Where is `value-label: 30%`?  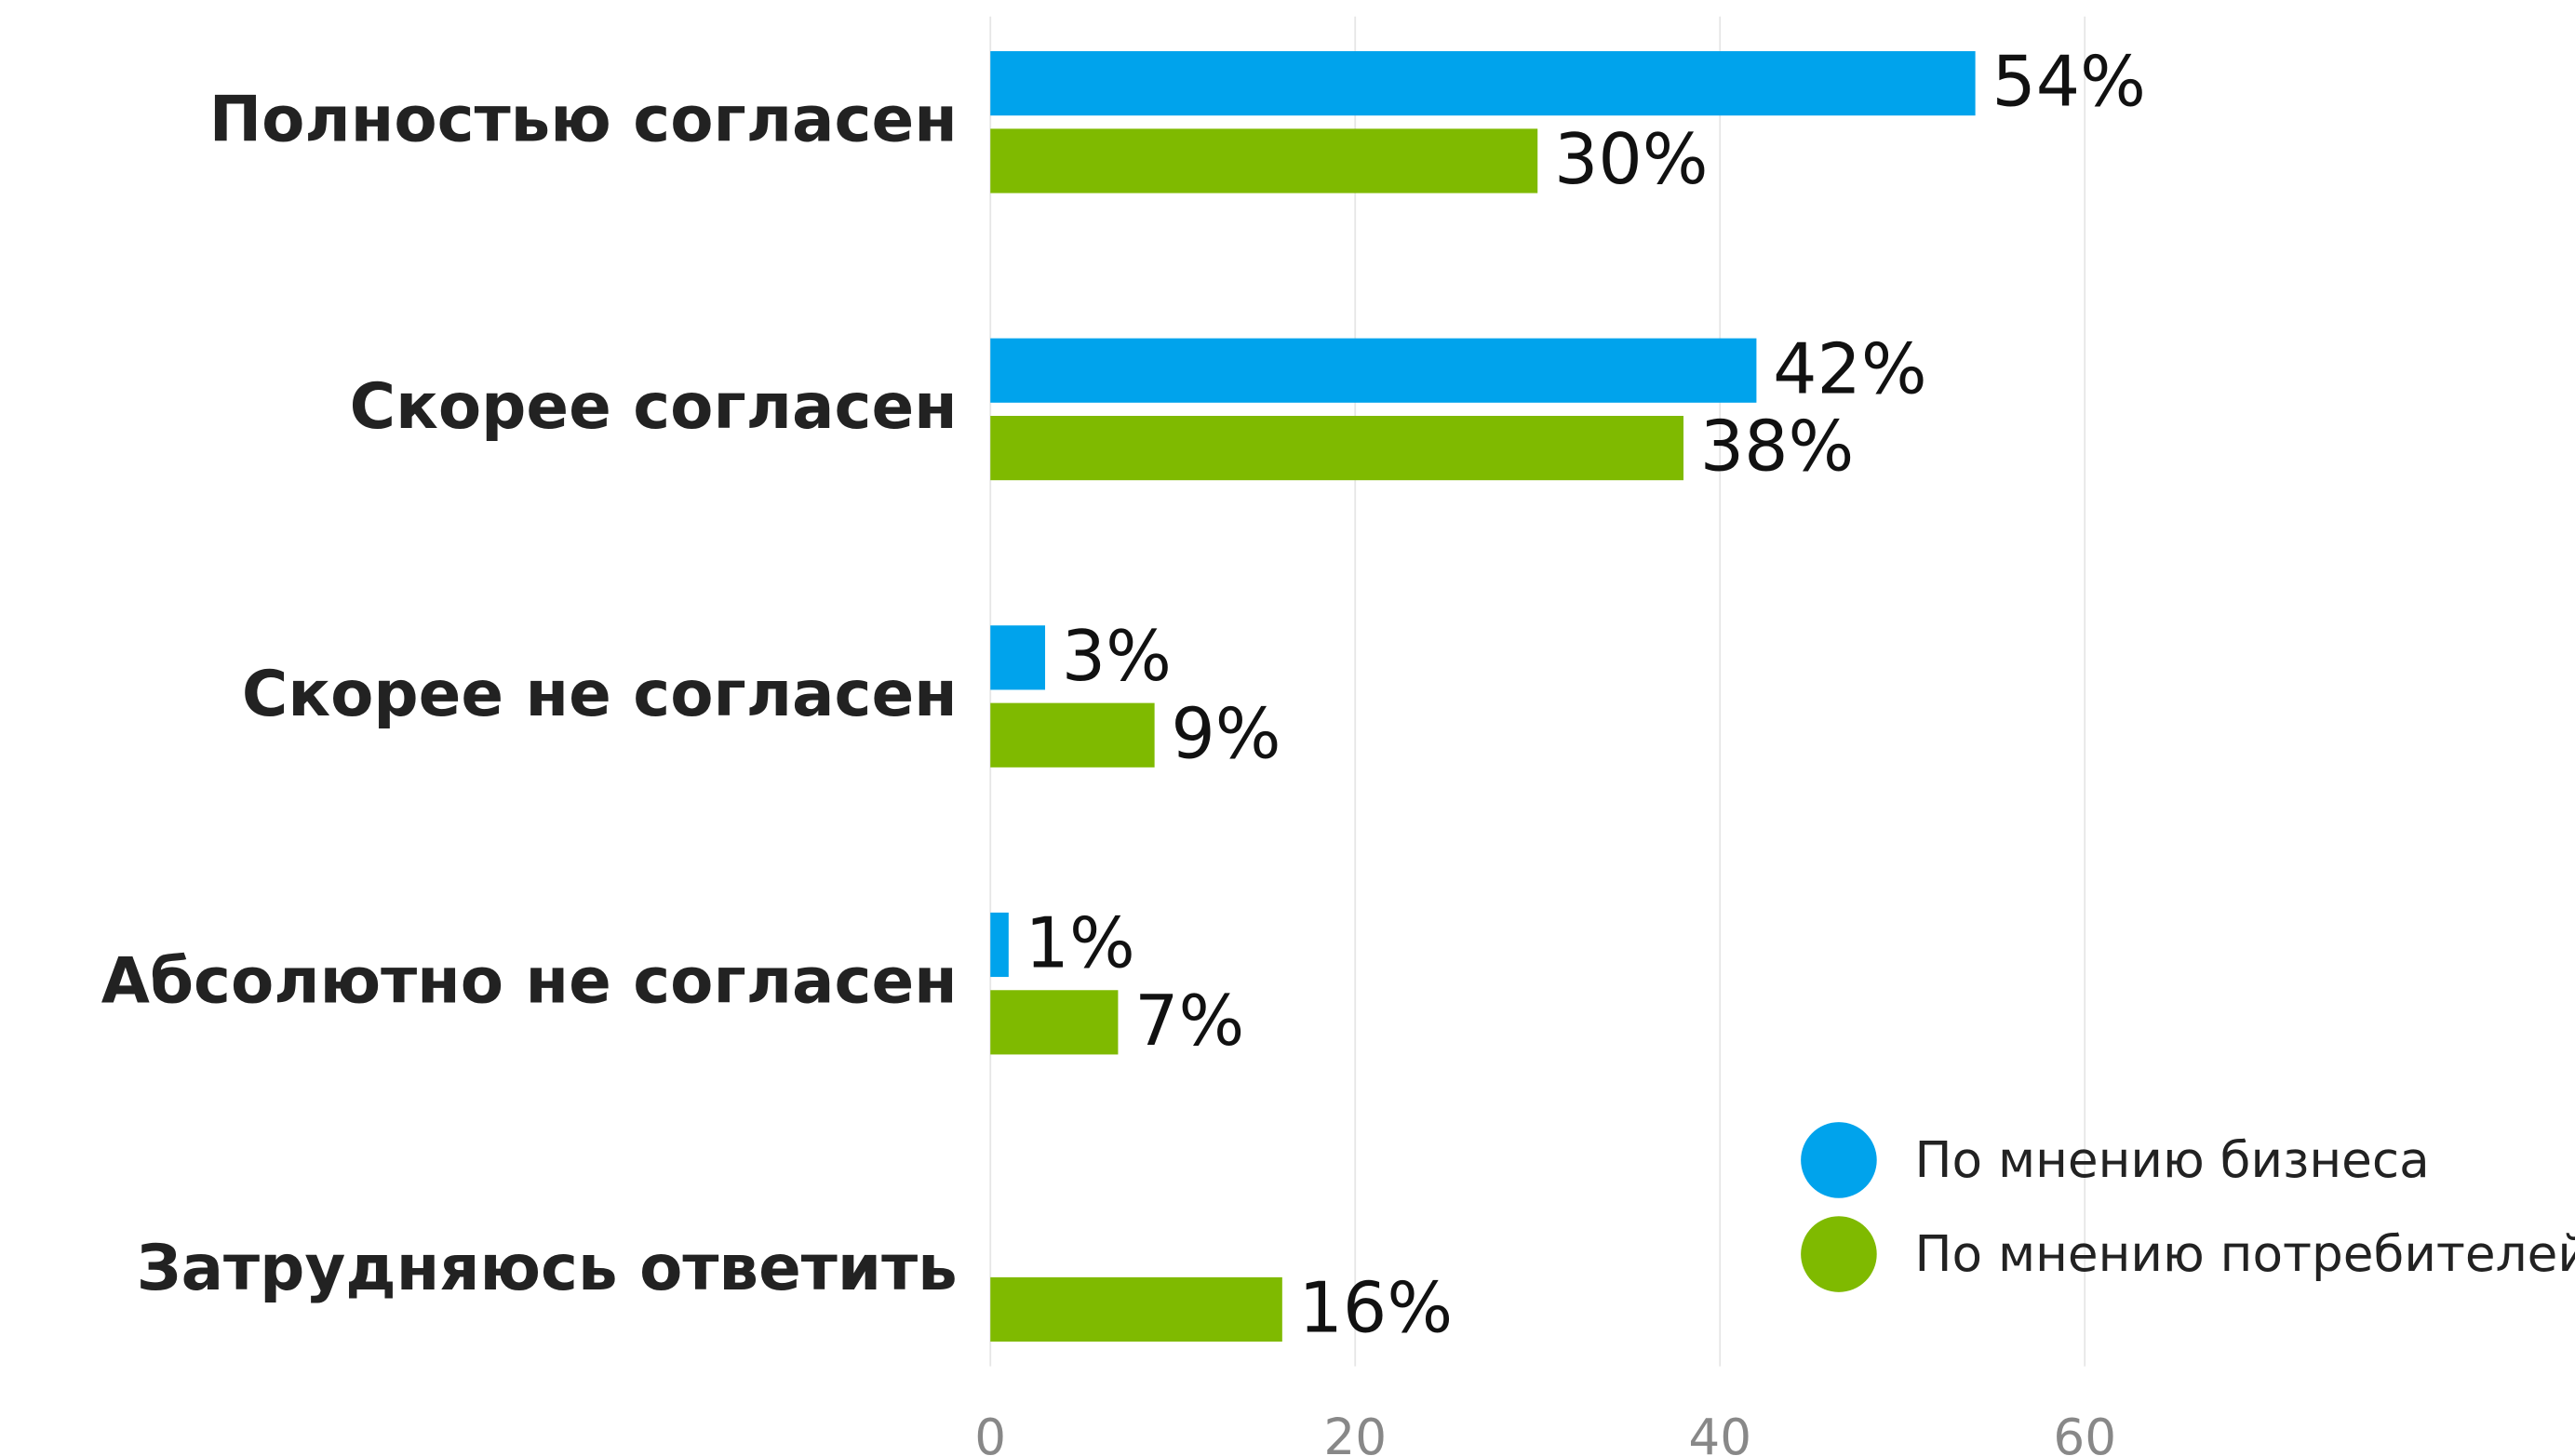 value-label: 30% is located at coordinates (1631, 159).